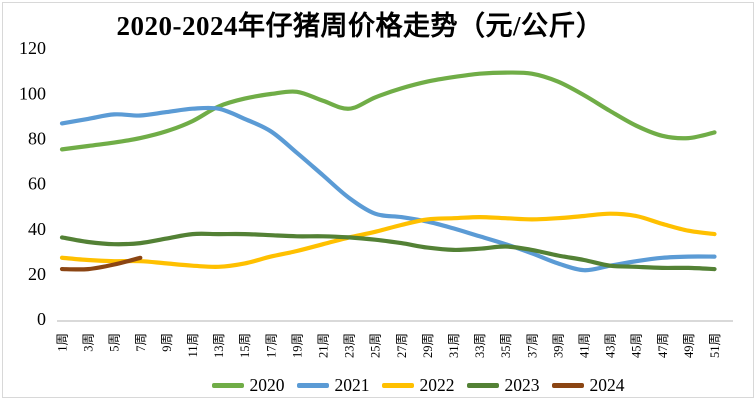  What do you see at coordinates (482, 385) in the screenshot?
I see `legend-swatch-2023` at bounding box center [482, 385].